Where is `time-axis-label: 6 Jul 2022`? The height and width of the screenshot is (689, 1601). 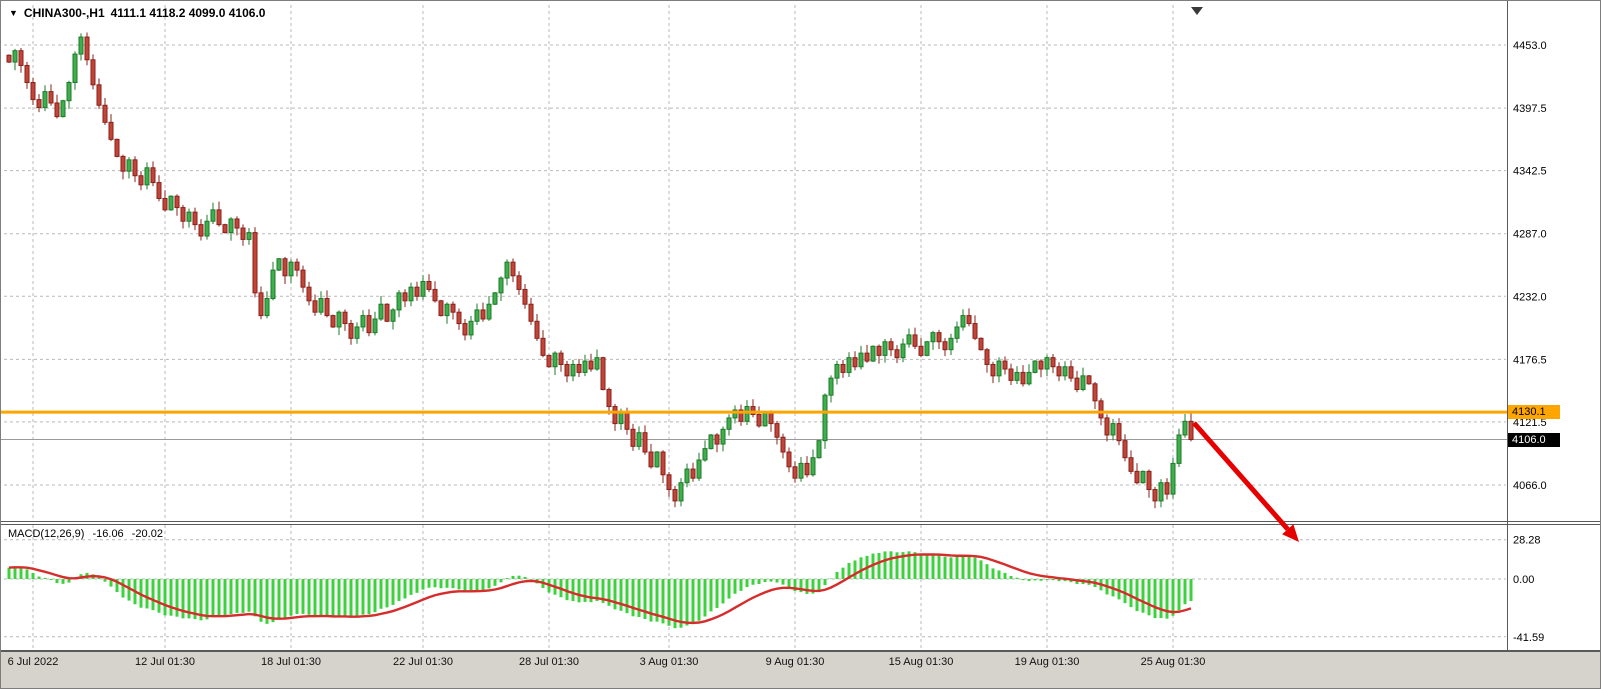
time-axis-label: 6 Jul 2022 is located at coordinates (33, 662).